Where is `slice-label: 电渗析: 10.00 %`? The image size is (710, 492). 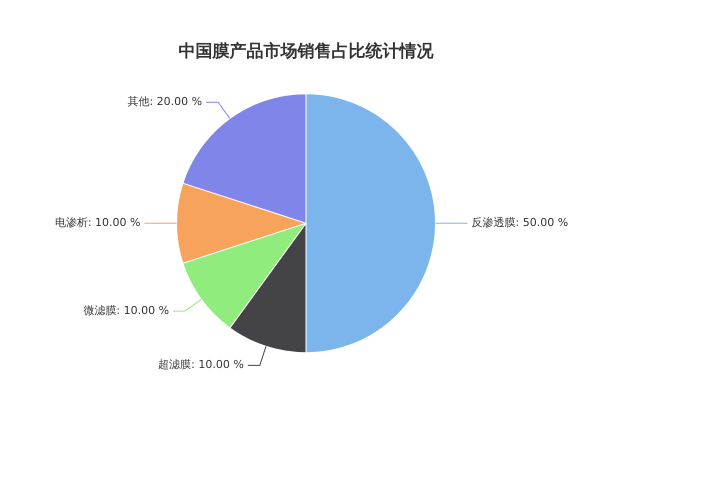 slice-label: 电渗析: 10.00 % is located at coordinates (97, 223).